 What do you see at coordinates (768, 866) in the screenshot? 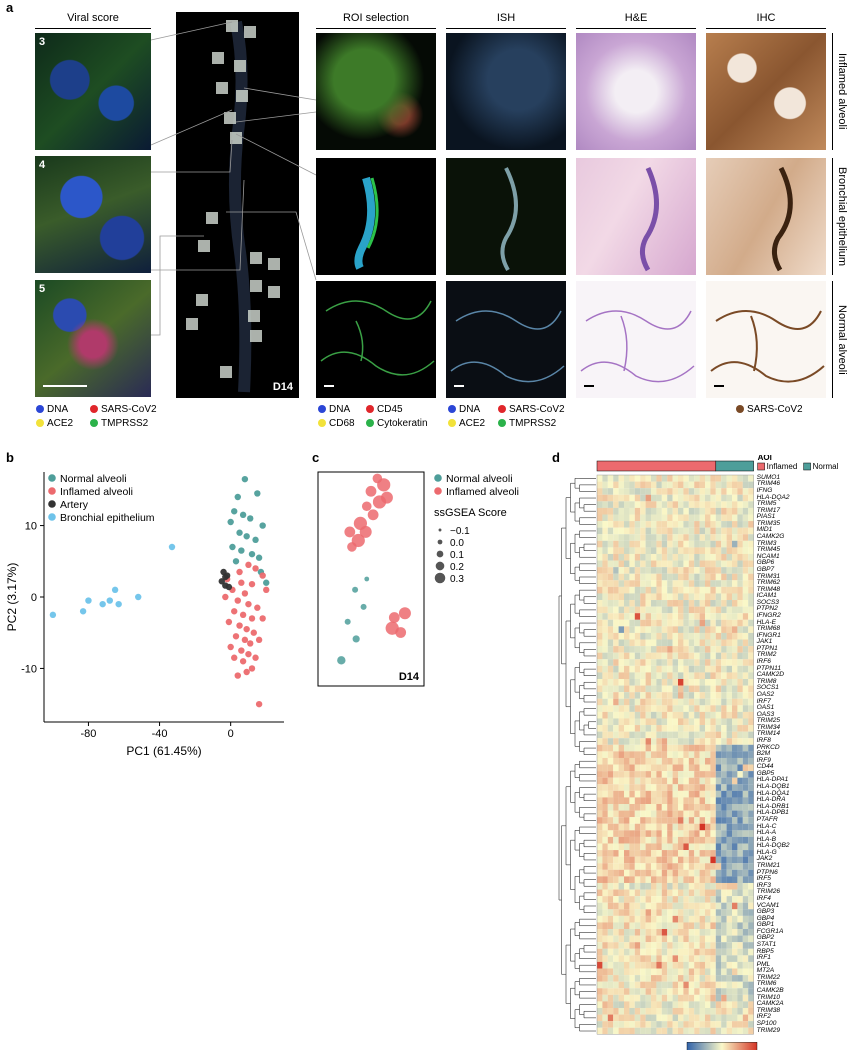
I see `heatmap-row-label: TRIM21` at bounding box center [768, 866].